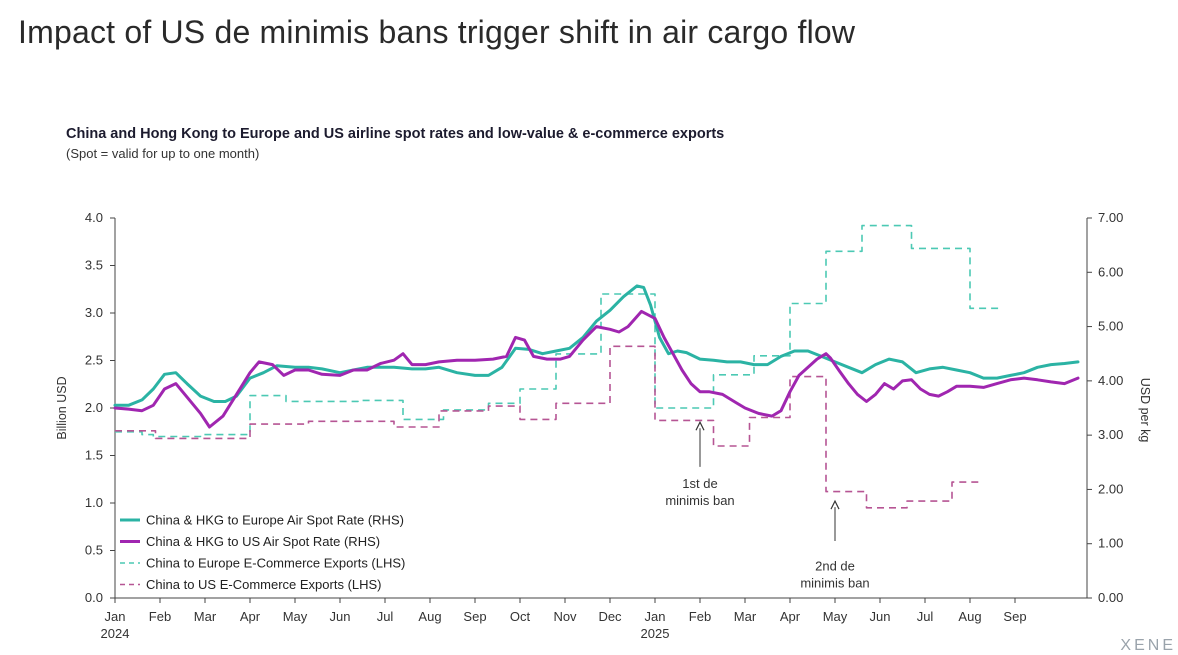  What do you see at coordinates (1110, 434) in the screenshot?
I see `y-tick-label-right: 3.00` at bounding box center [1110, 434].